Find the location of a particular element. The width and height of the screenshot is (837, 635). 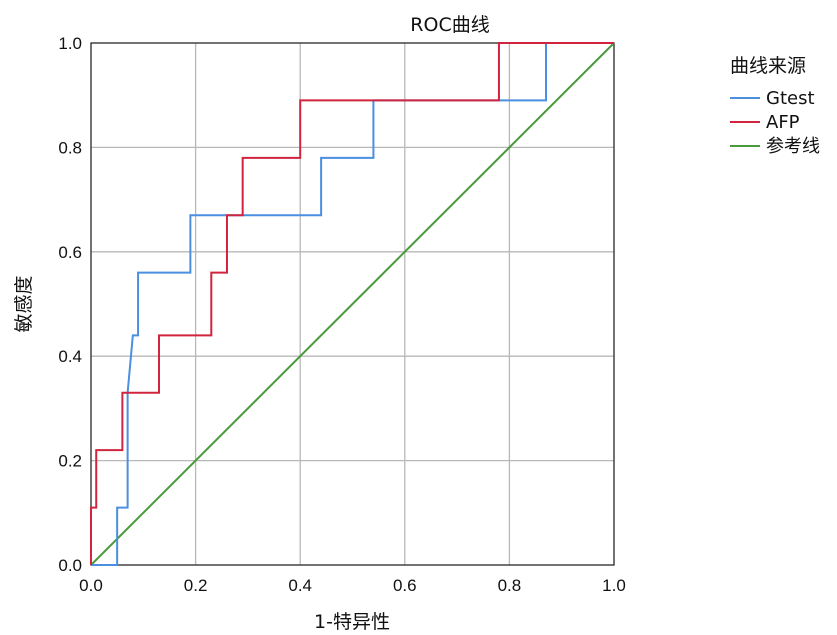

legend-items: Gtest AFP 参考线 is located at coordinates (775, 122).